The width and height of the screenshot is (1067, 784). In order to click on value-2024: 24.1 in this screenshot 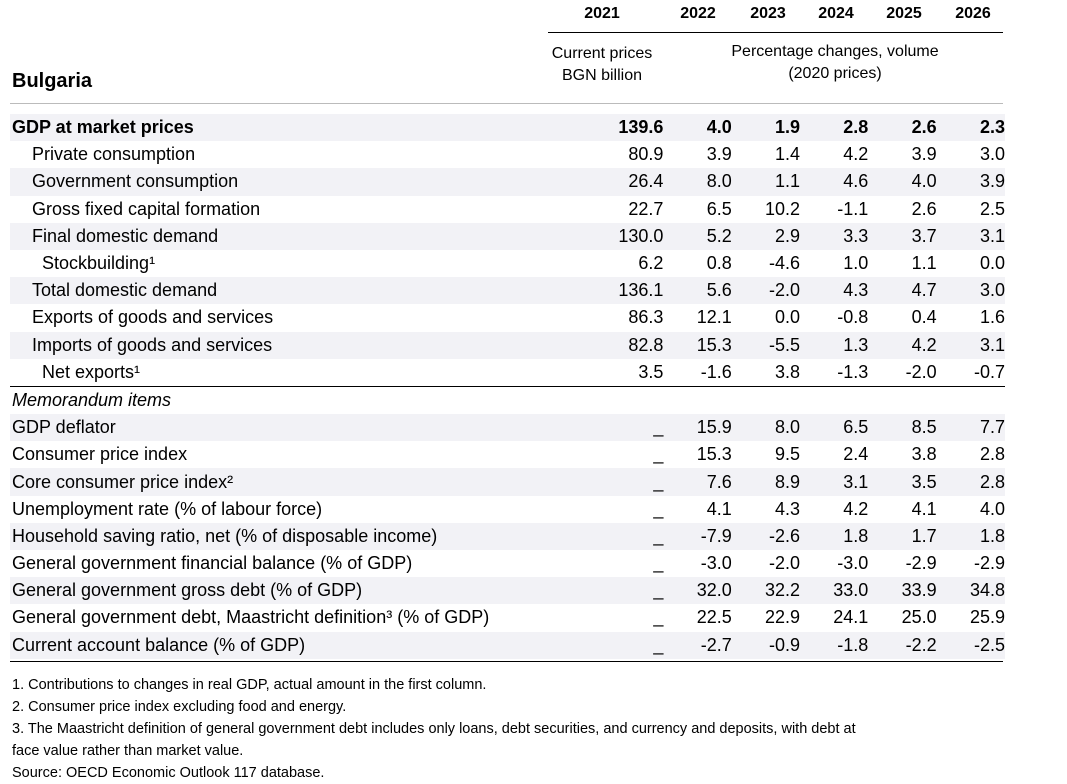, I will do `click(851, 617)`.